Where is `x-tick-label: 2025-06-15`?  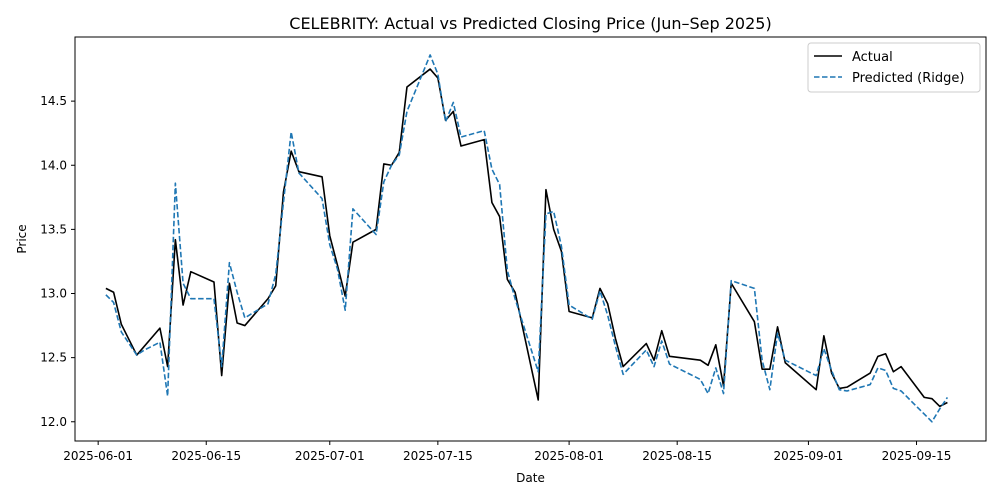
x-tick-label: 2025-06-15 is located at coordinates (206, 456).